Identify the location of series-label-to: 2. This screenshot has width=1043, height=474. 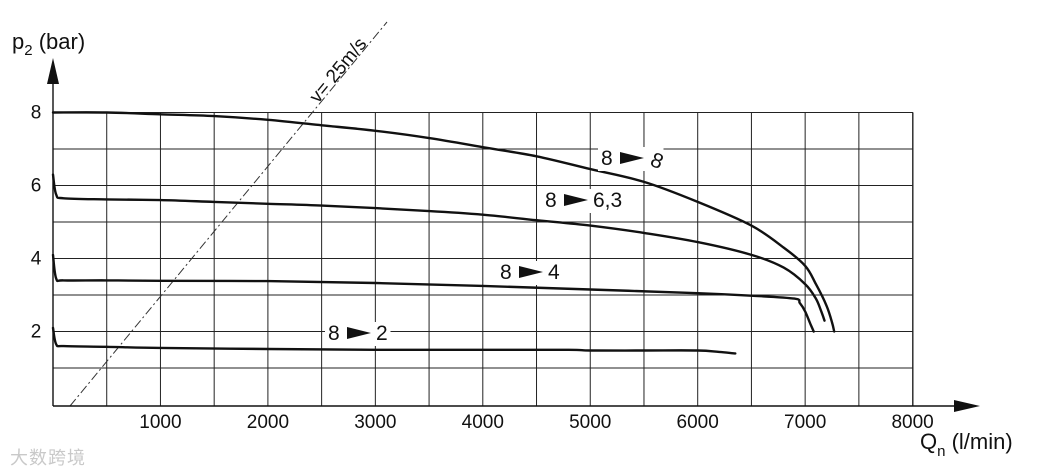
(382, 333).